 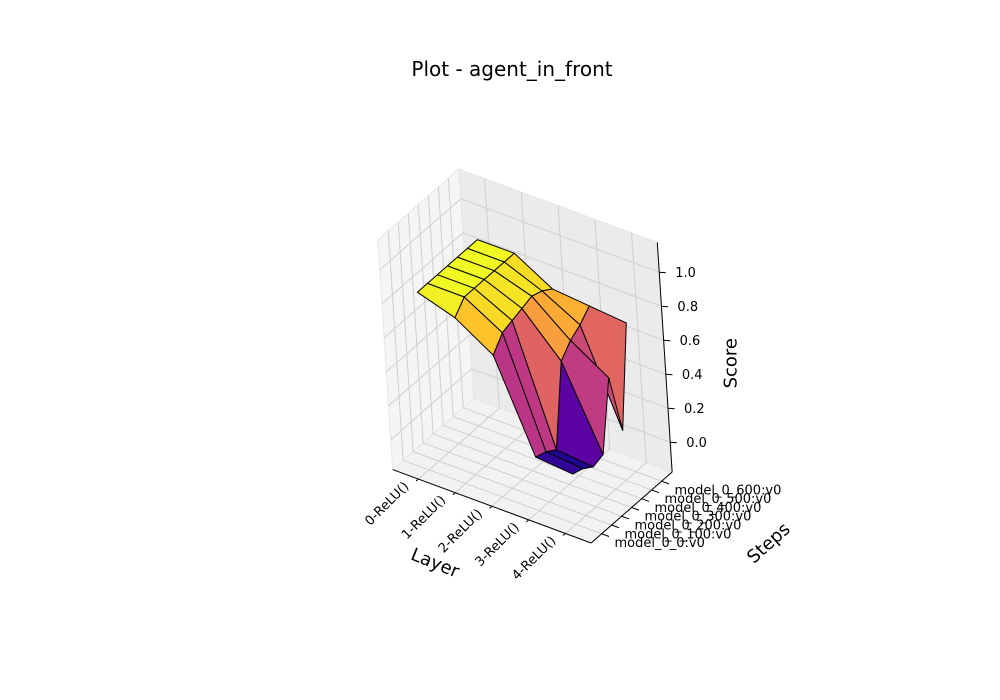 What do you see at coordinates (498, 545) in the screenshot?
I see `x-tick-label: 3-ReLU()` at bounding box center [498, 545].